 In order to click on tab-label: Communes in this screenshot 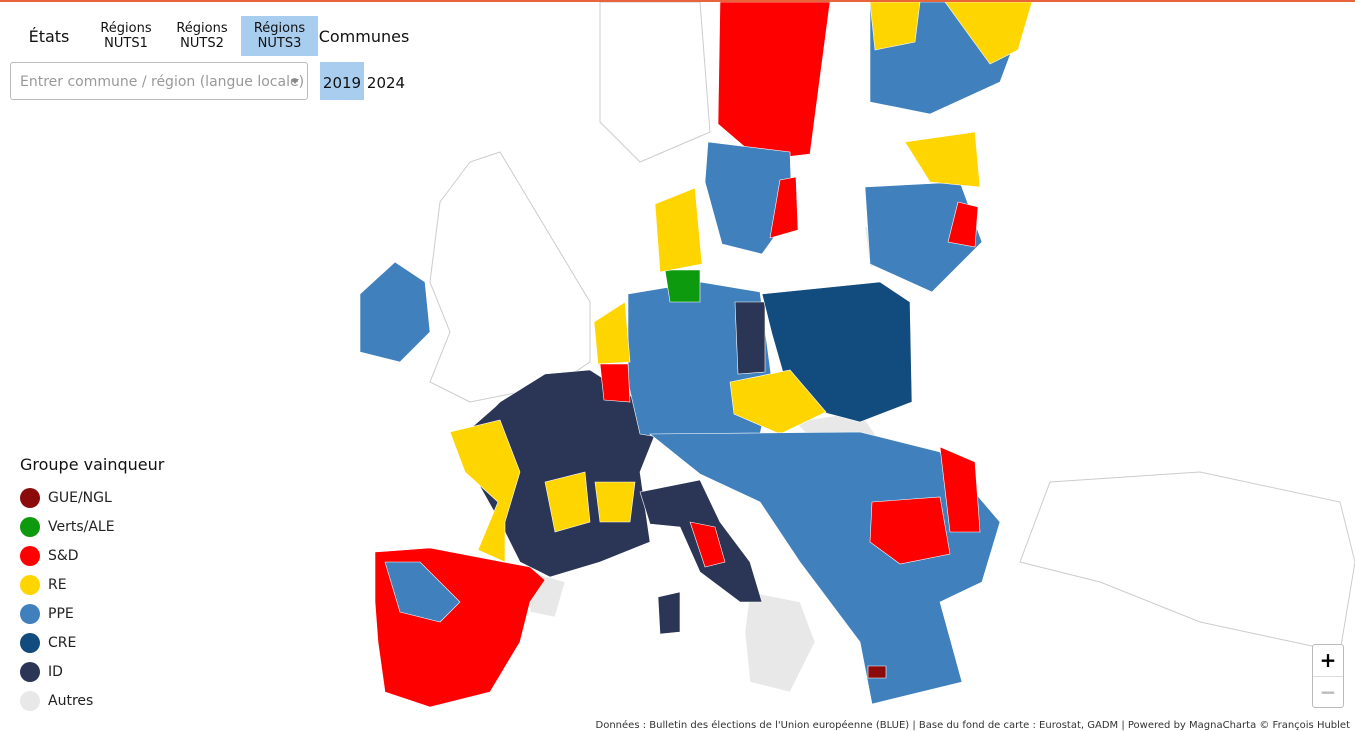, I will do `click(364, 36)`.